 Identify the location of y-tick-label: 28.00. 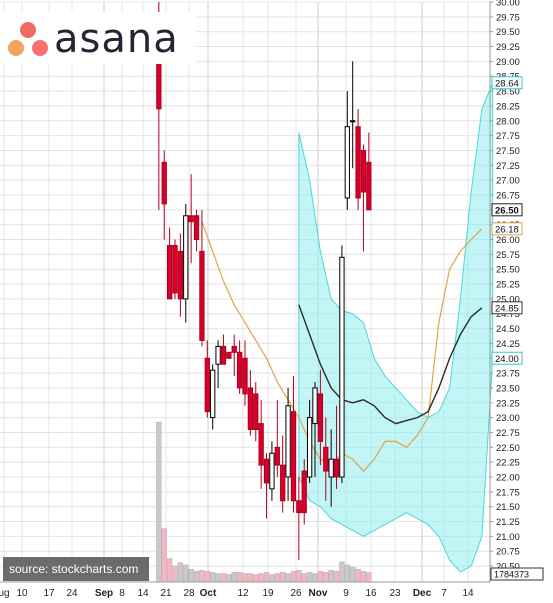
(508, 121).